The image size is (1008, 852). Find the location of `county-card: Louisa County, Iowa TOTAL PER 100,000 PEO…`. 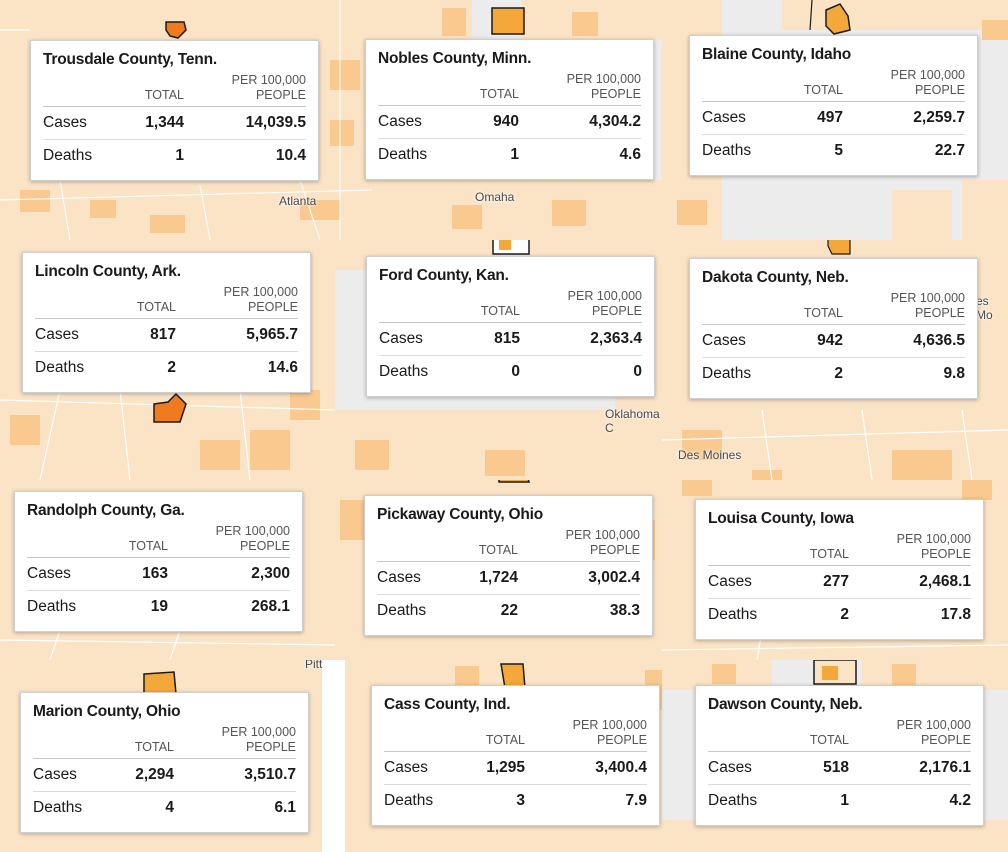

county-card: Louisa County, Iowa TOTAL PER 100,000 PEO… is located at coordinates (839, 569).